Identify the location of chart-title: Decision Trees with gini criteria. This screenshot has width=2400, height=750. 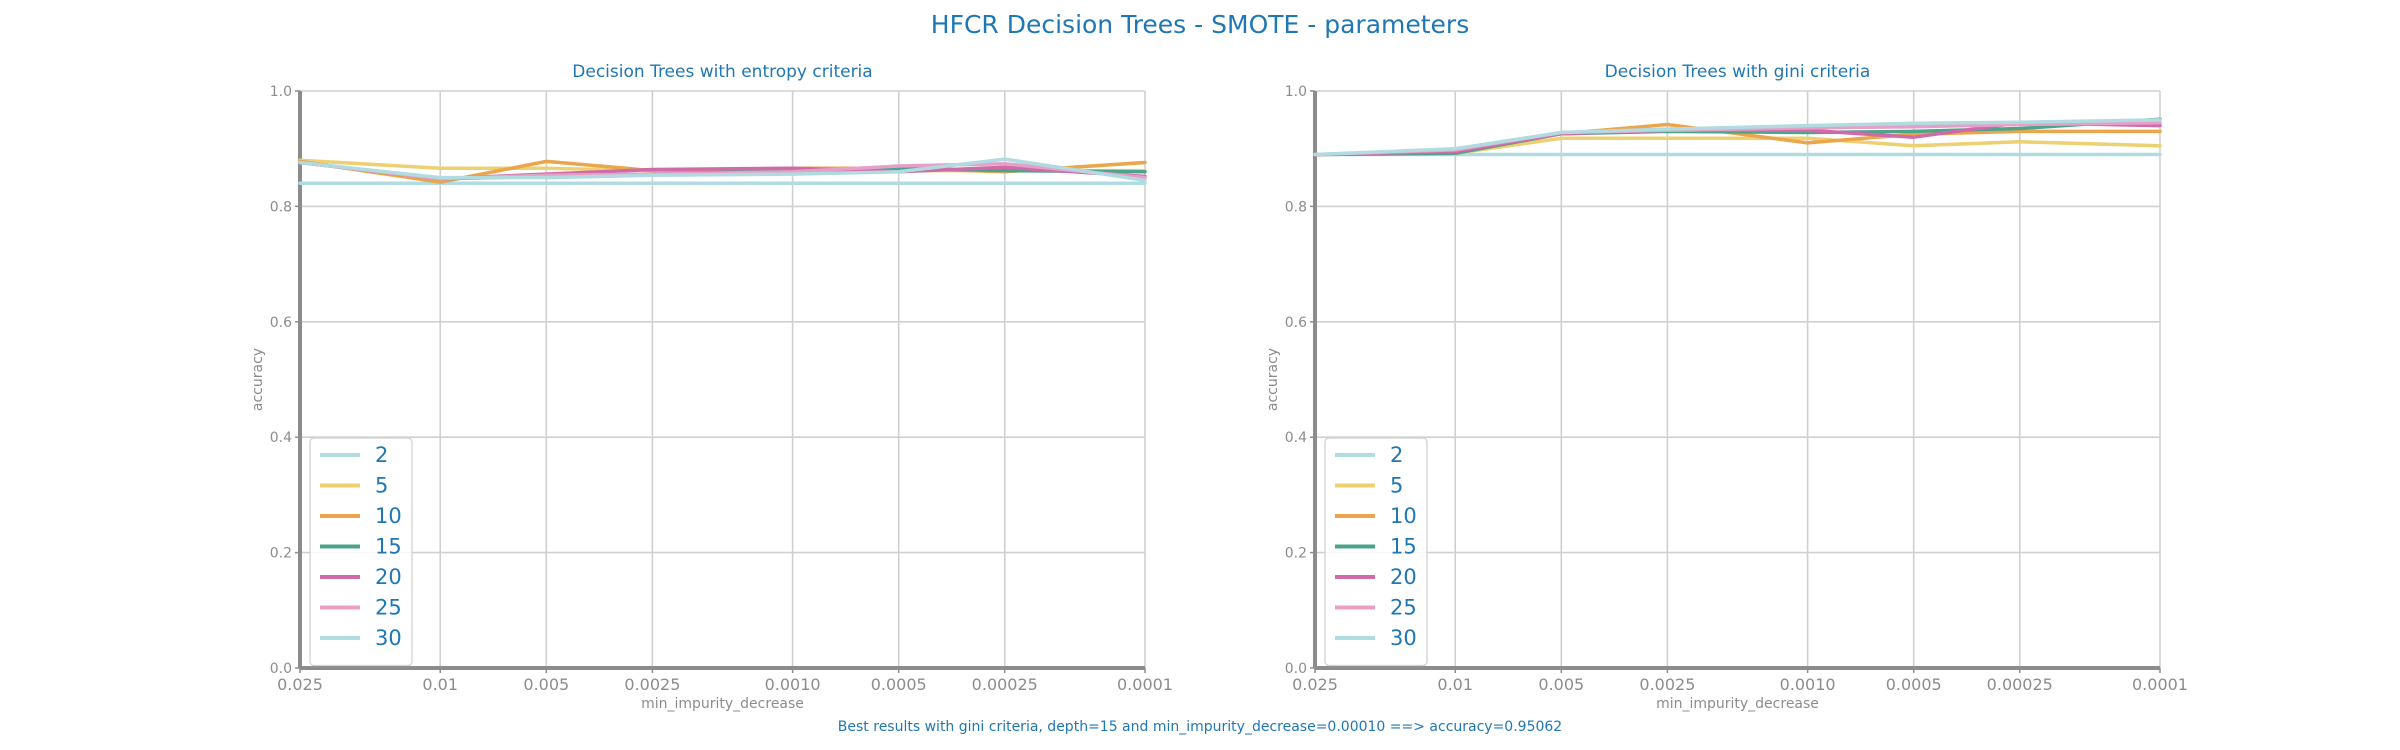
(1738, 72).